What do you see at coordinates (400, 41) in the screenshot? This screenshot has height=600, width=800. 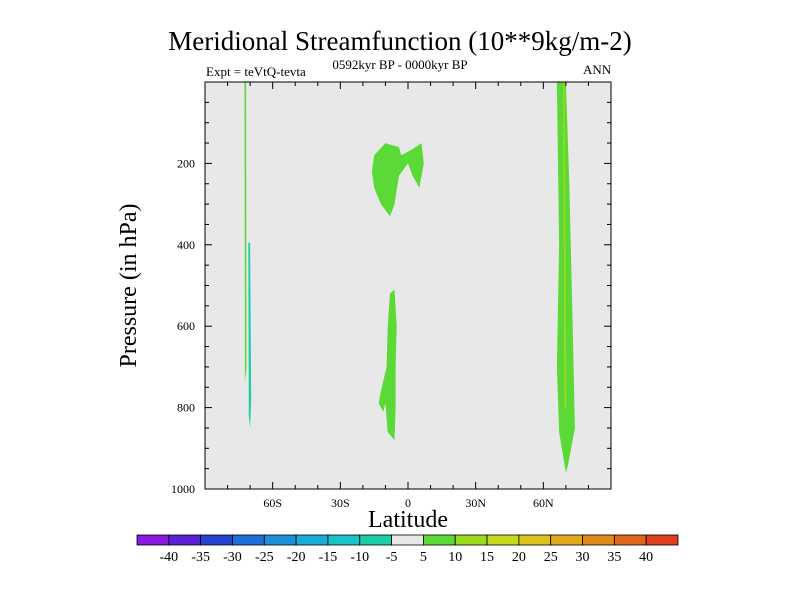 I see `chart-title: Meridional Streamfunction (10**9kg/m-2)` at bounding box center [400, 41].